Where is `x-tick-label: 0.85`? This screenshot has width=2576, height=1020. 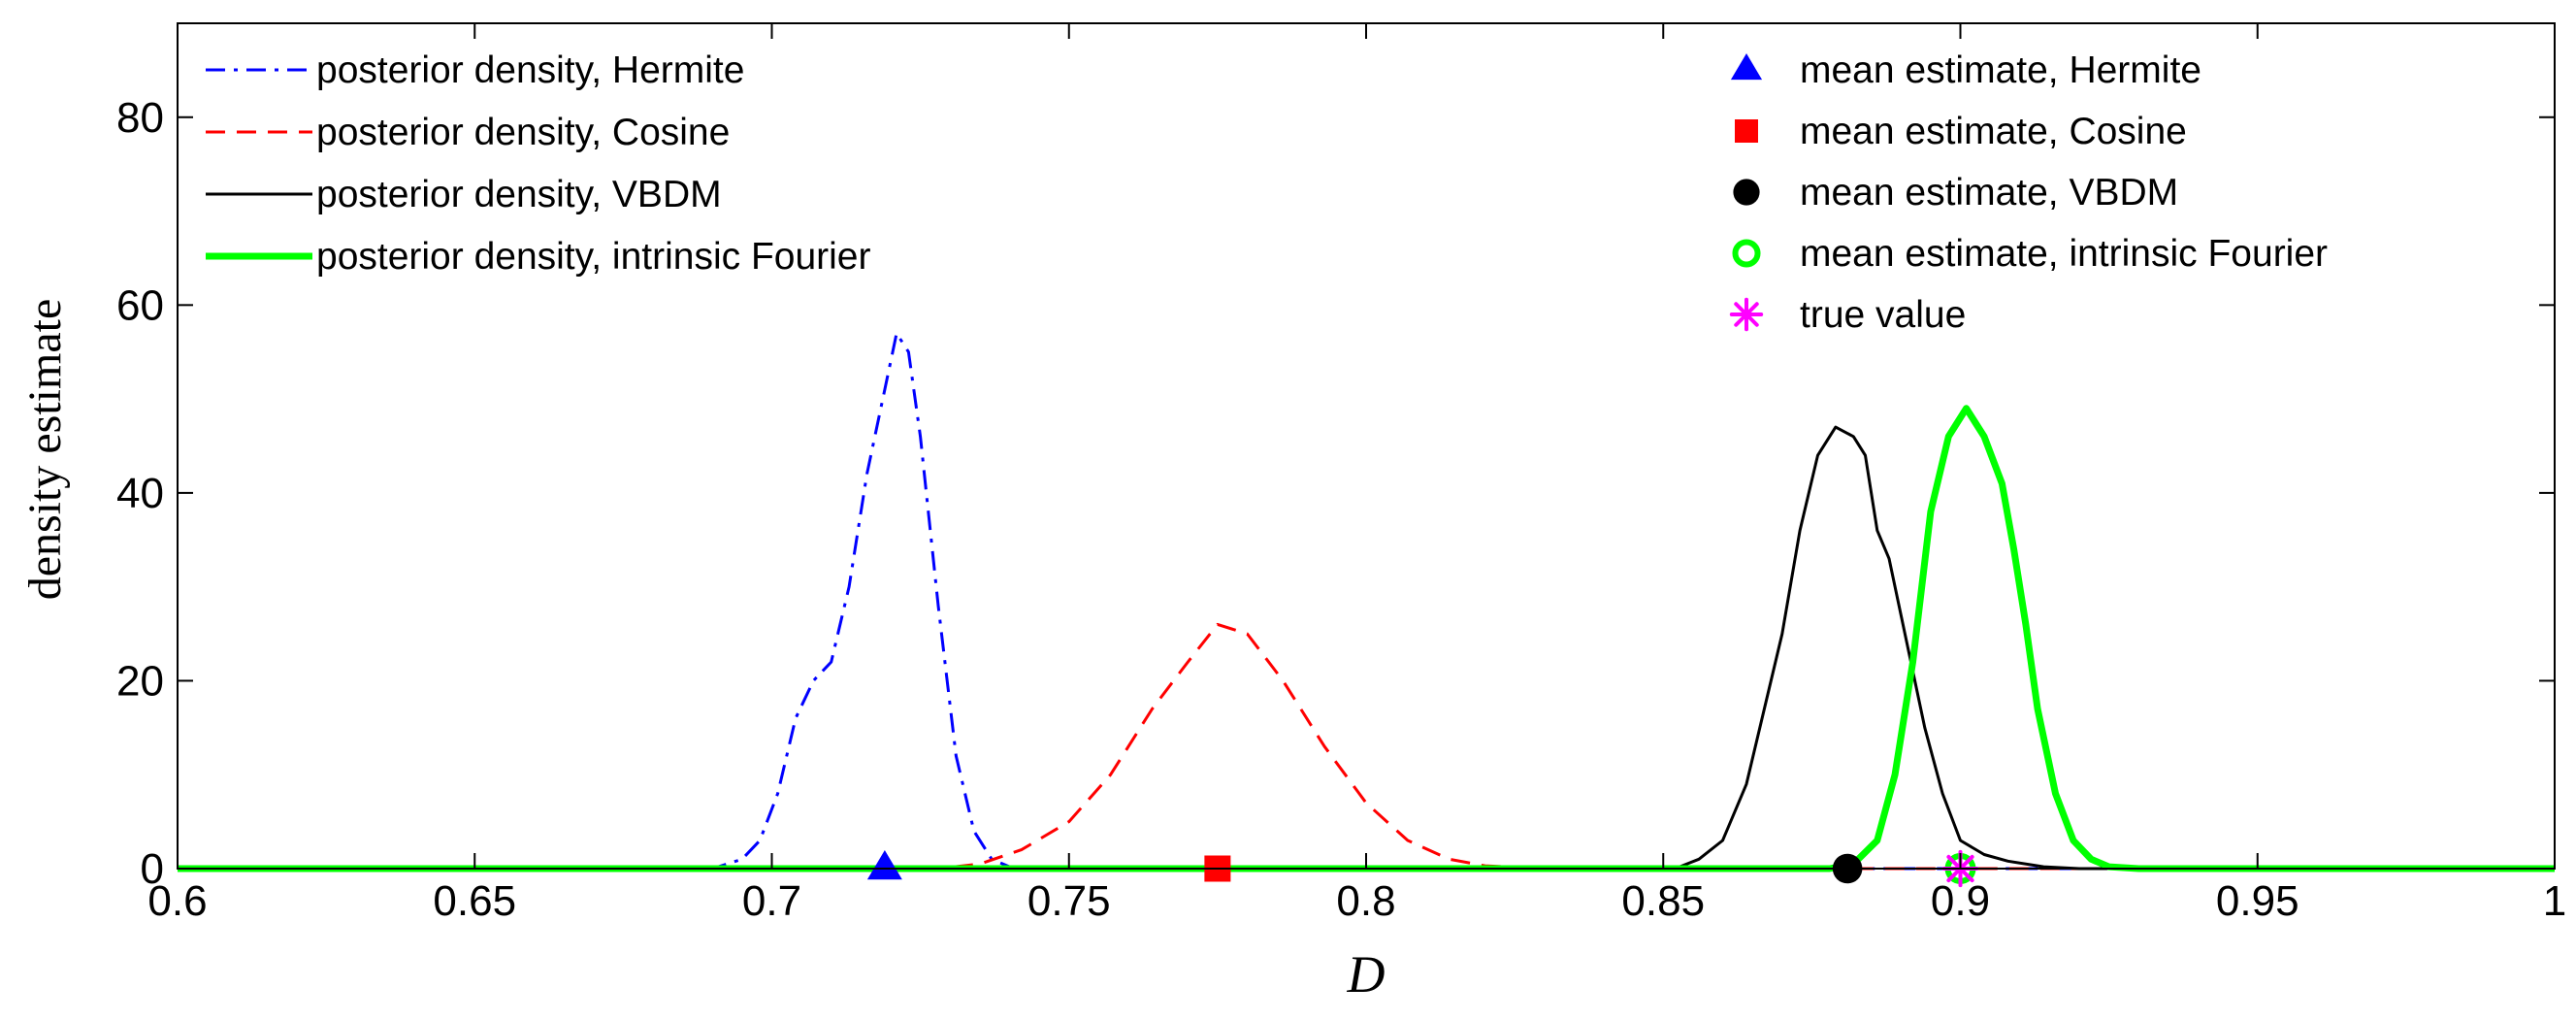 x-tick-label: 0.85 is located at coordinates (1663, 901).